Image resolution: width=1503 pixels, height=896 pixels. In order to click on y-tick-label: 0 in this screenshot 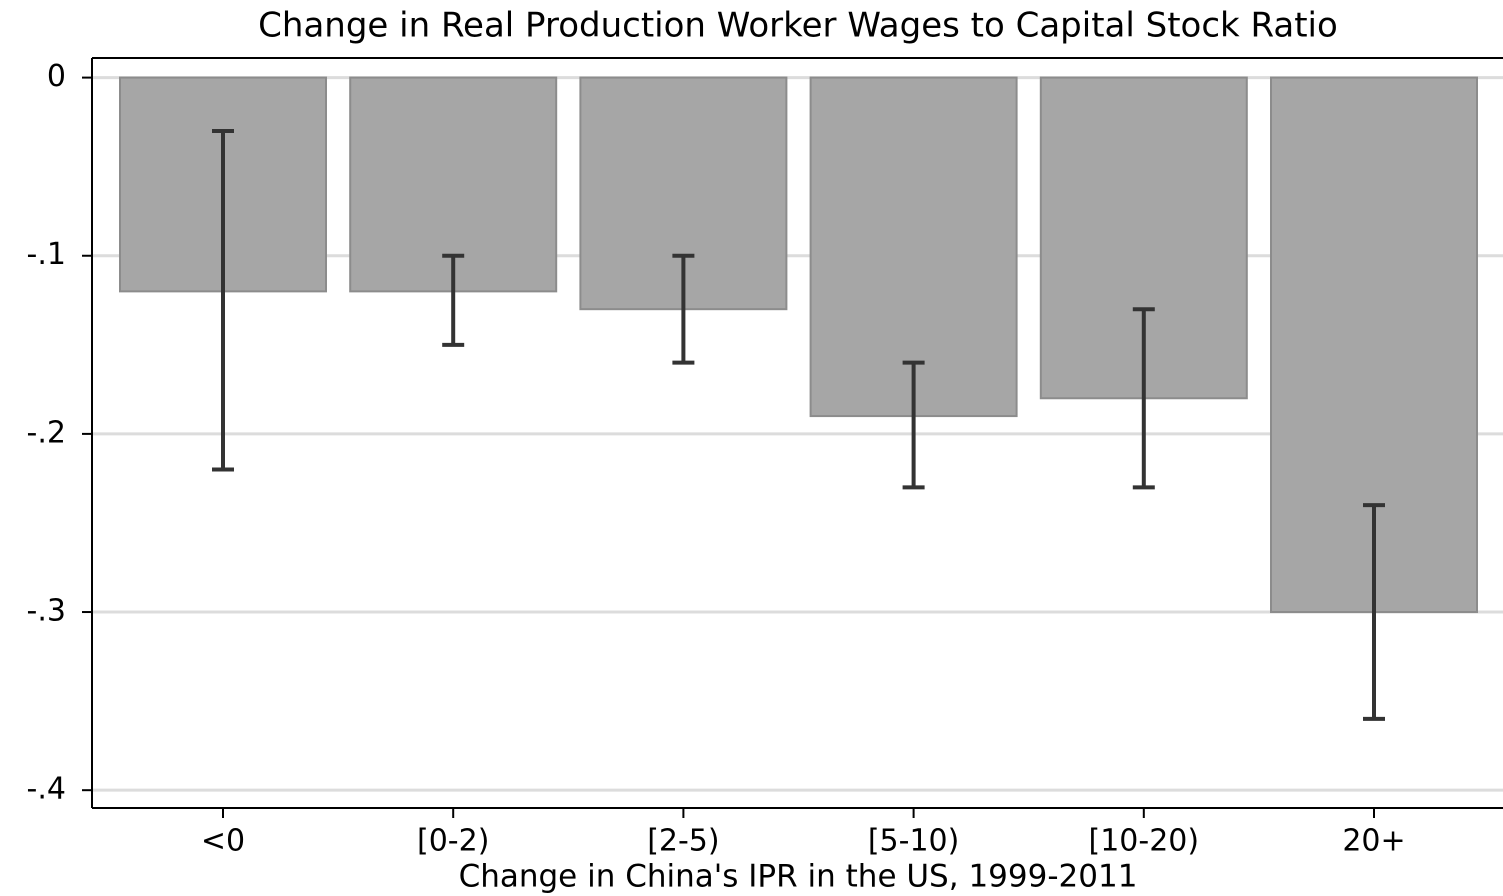, I will do `click(56, 76)`.